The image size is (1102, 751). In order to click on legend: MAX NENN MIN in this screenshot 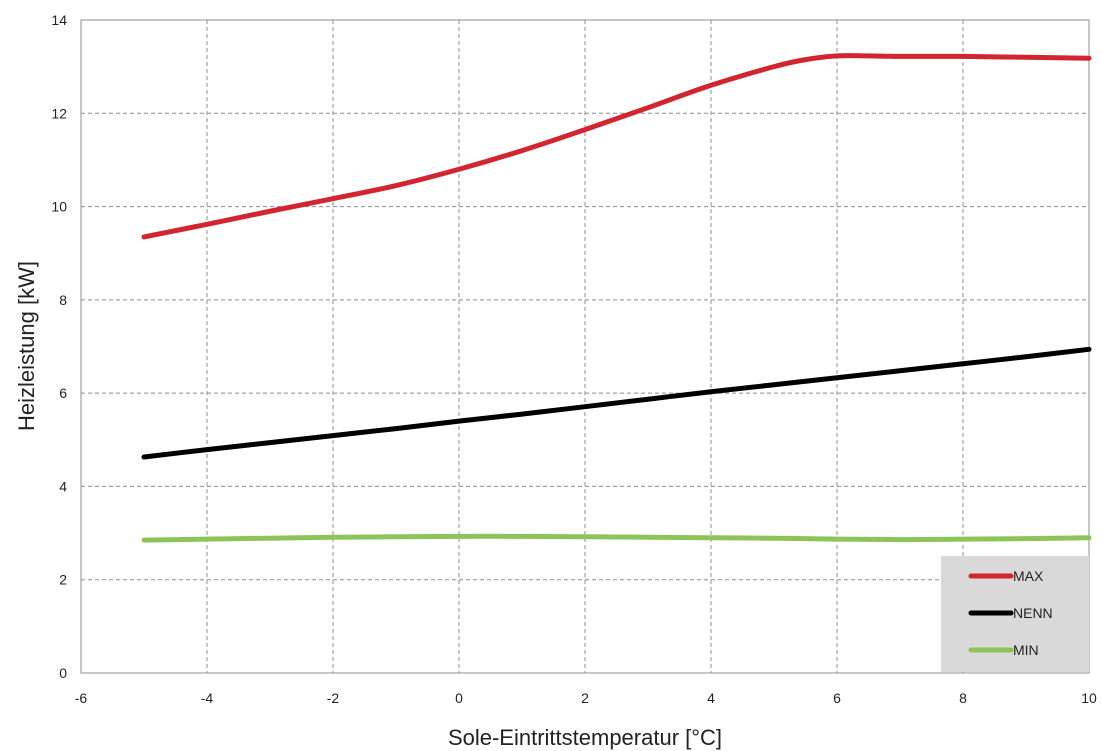, I will do `click(1015, 614)`.